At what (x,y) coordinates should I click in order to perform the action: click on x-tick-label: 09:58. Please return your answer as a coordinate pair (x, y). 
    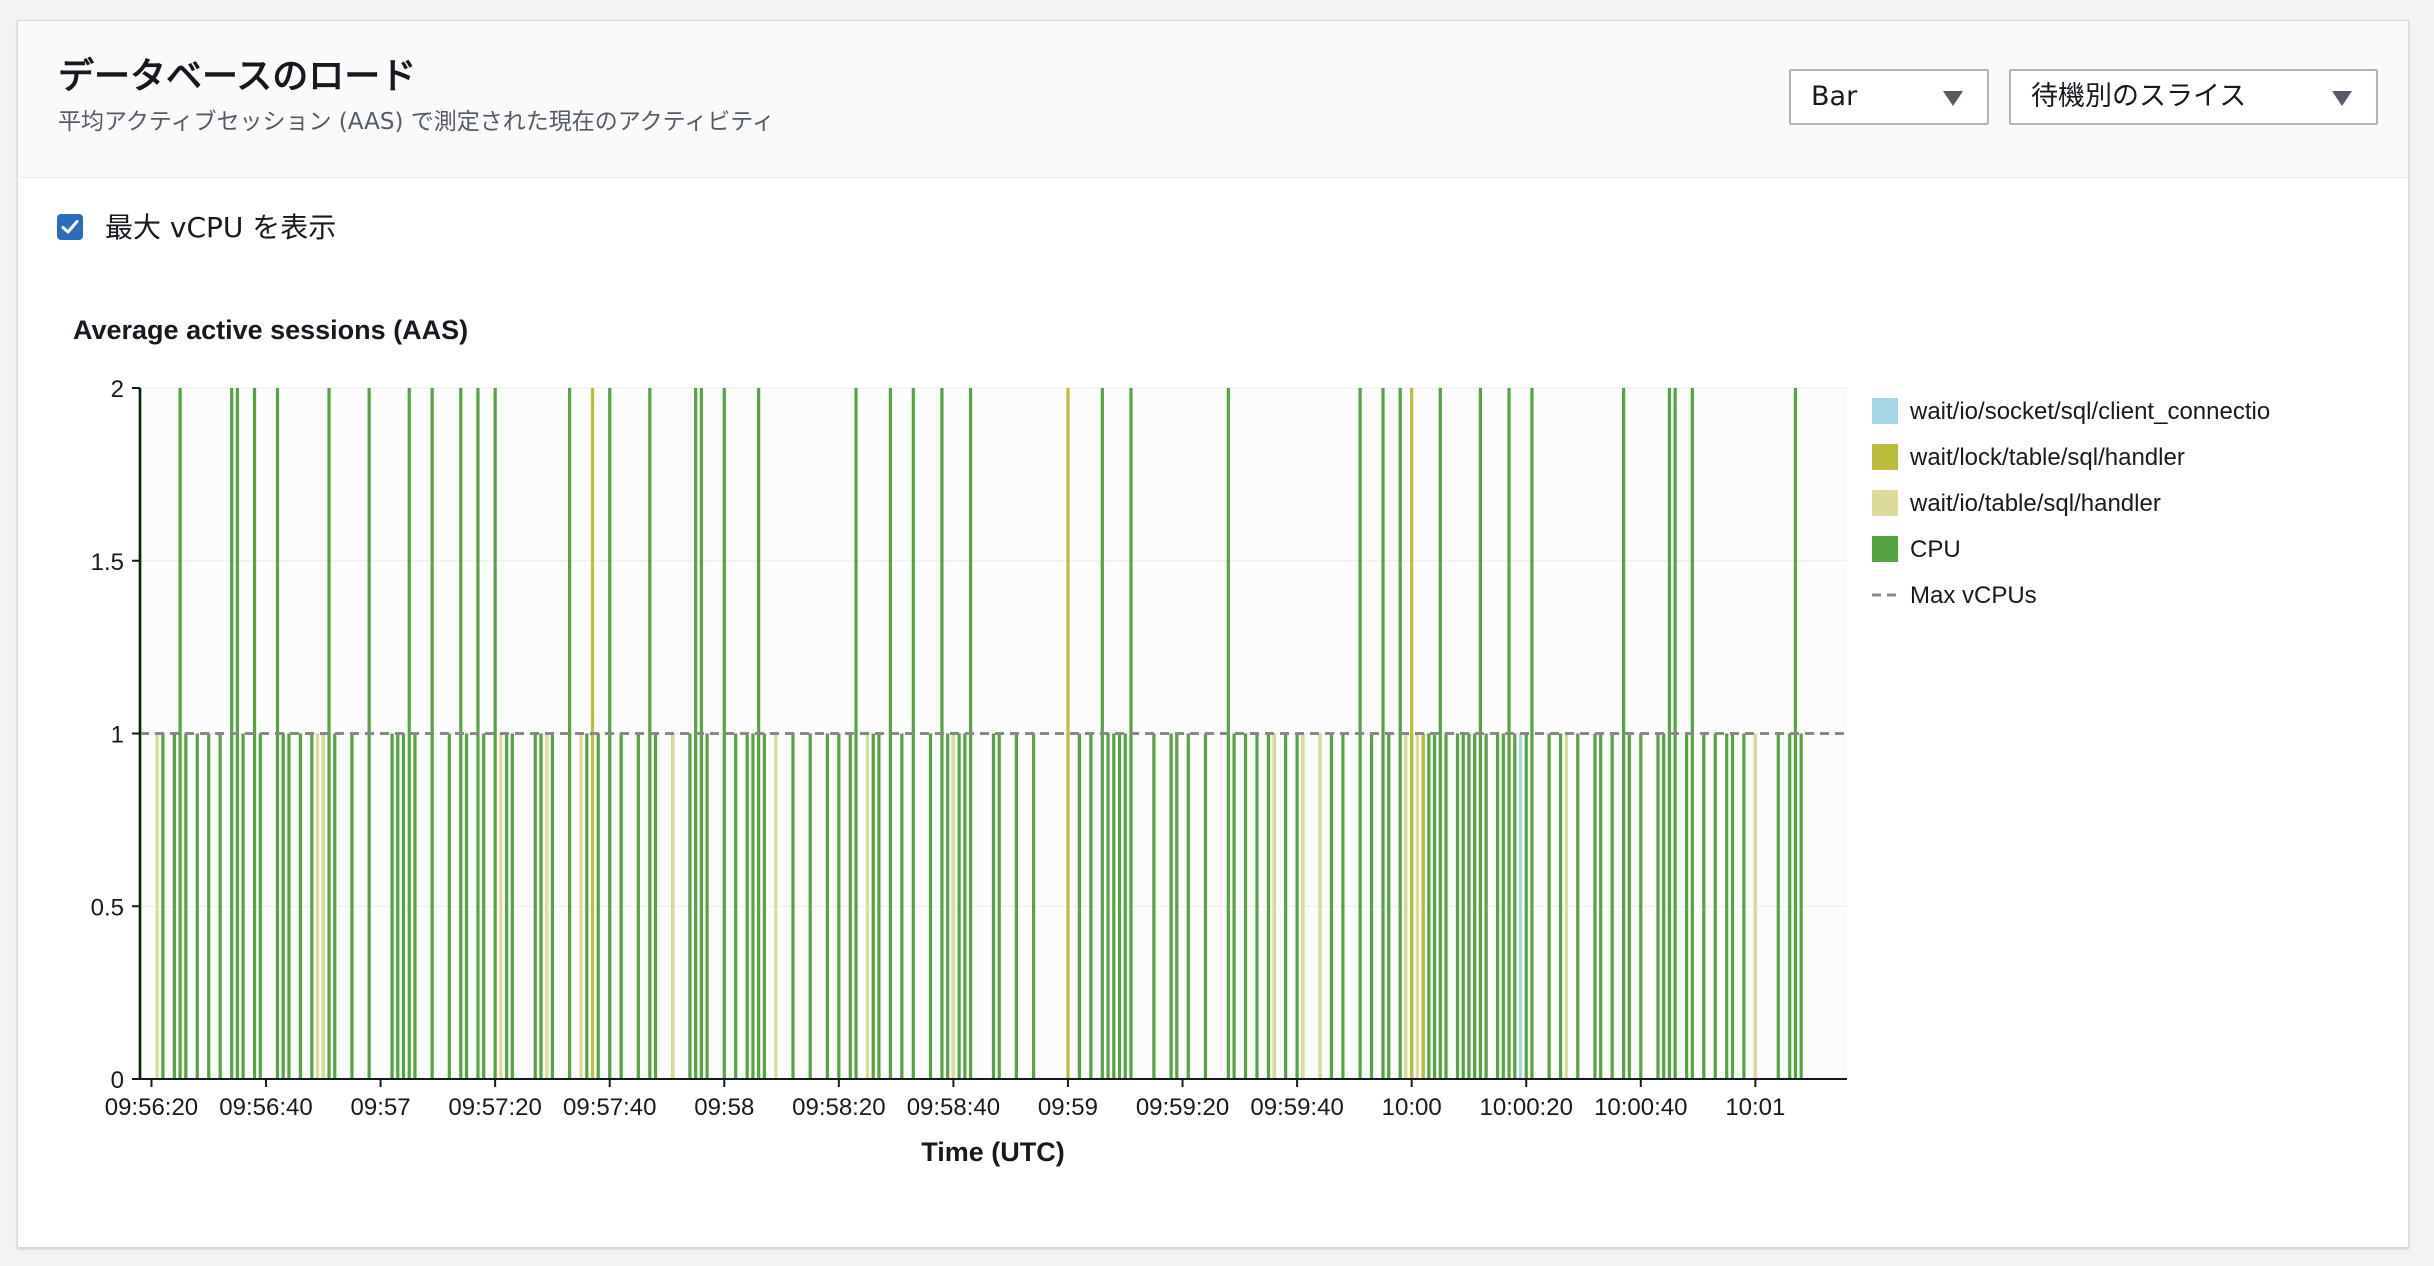
    Looking at the image, I should click on (724, 1107).